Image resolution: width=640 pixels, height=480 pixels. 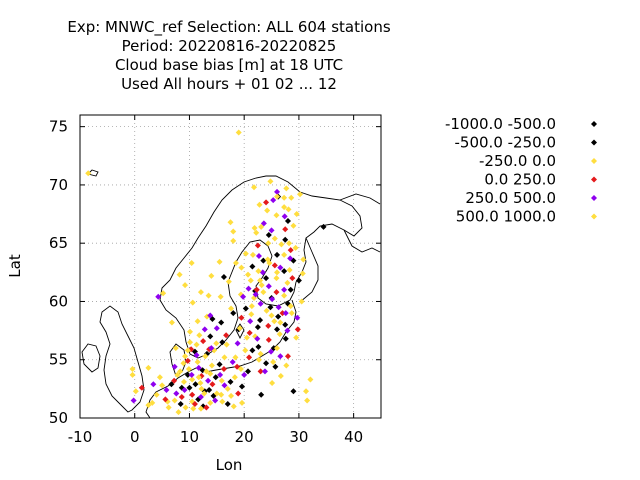 What do you see at coordinates (91, 358) in the screenshot?
I see `coastline-ireland` at bounding box center [91, 358].